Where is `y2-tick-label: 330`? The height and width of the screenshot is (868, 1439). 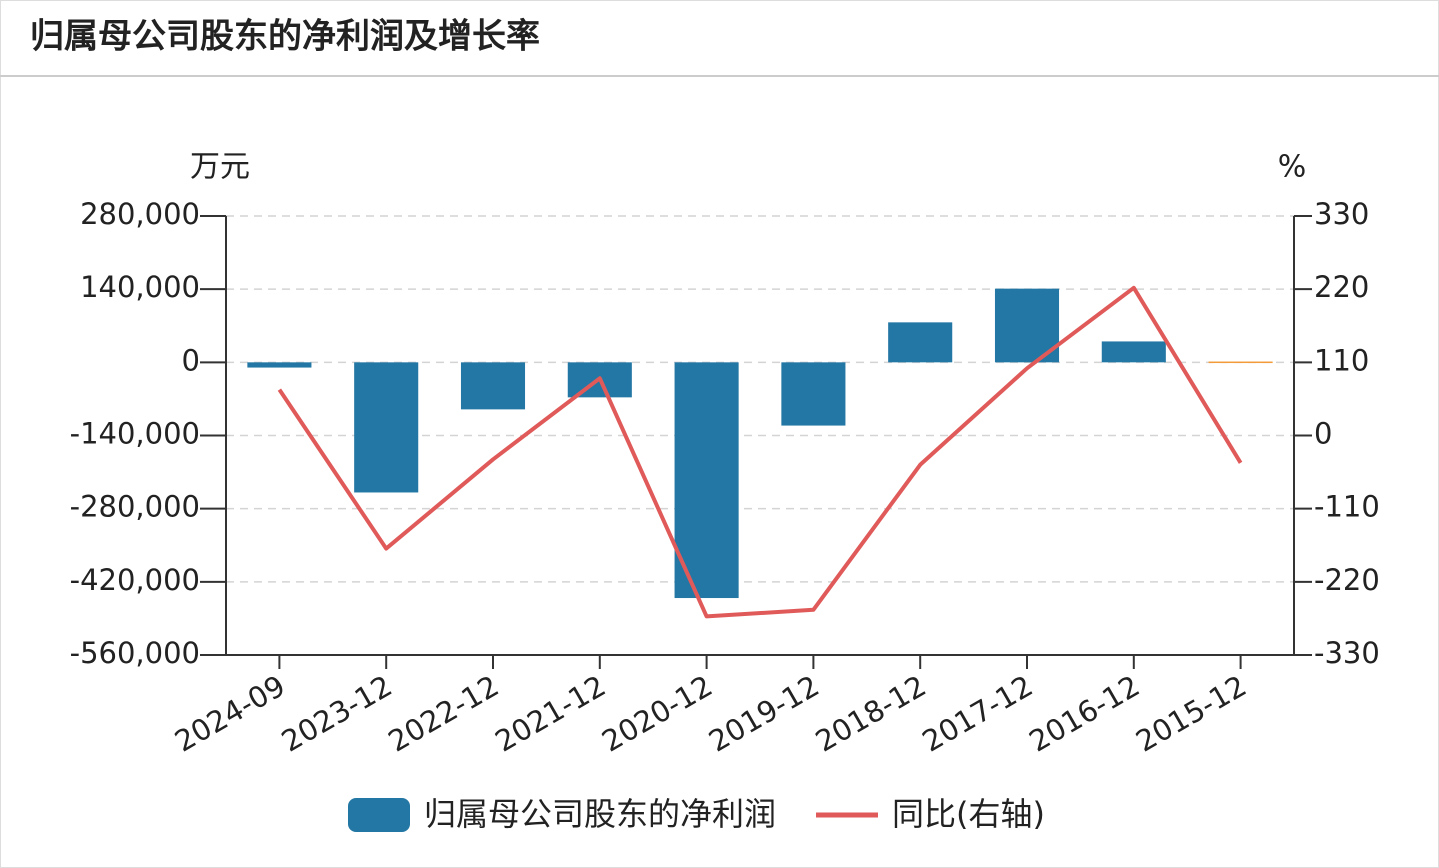
y2-tick-label: 330 is located at coordinates (1341, 214).